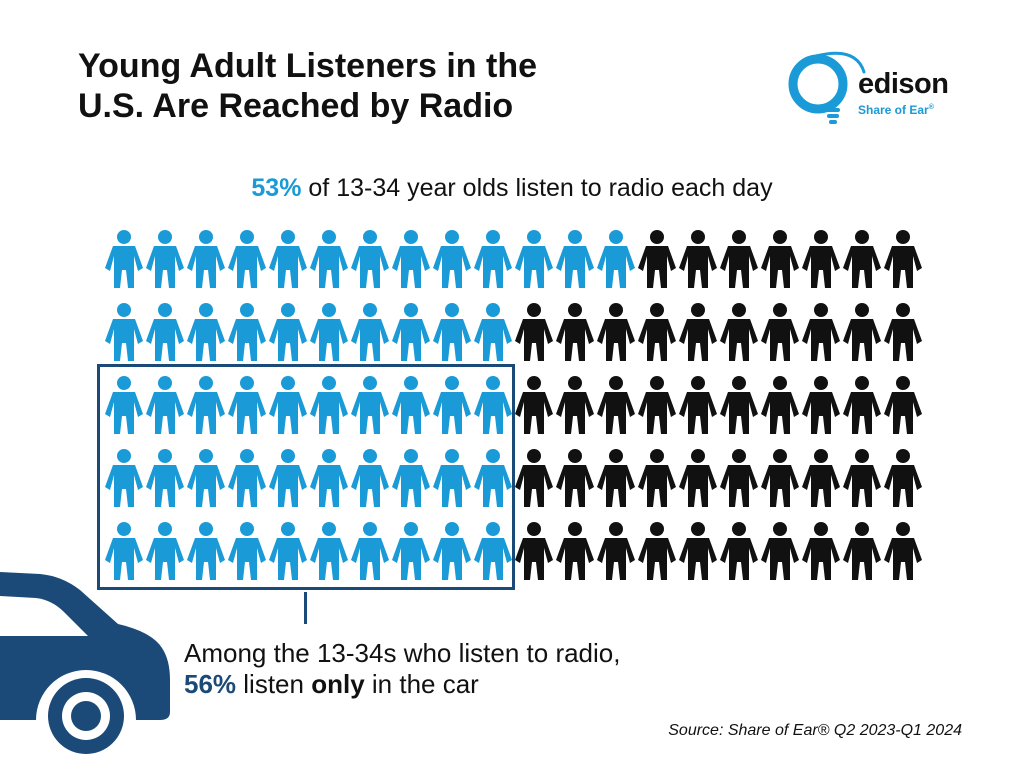 The image size is (1024, 768). Describe the element at coordinates (494, 684) in the screenshot. I see `callout-line-2: 56% listen only in the car` at that location.